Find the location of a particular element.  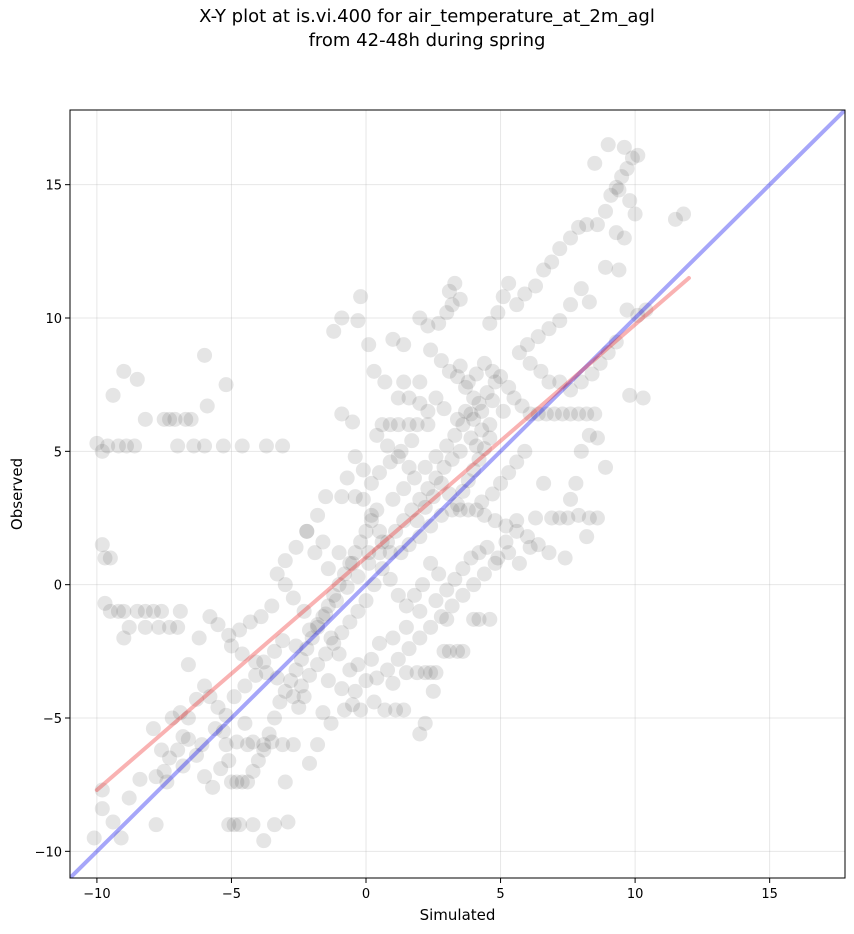

x-tick-label: −10 is located at coordinates (96, 894).